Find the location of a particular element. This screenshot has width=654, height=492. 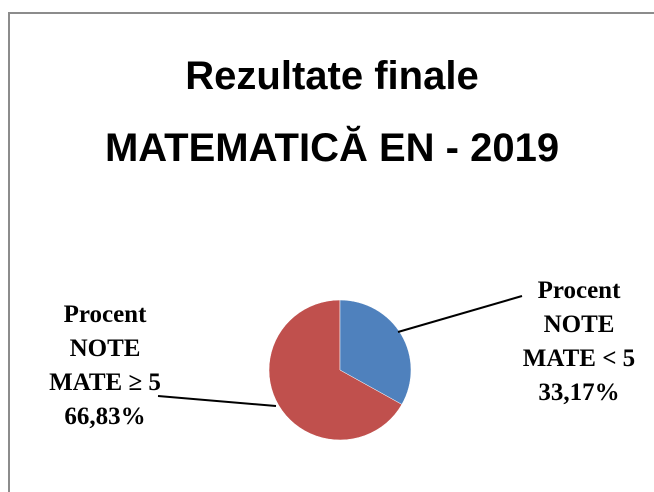

category-label: Procent NOTE MATE < 5 is located at coordinates (579, 324).